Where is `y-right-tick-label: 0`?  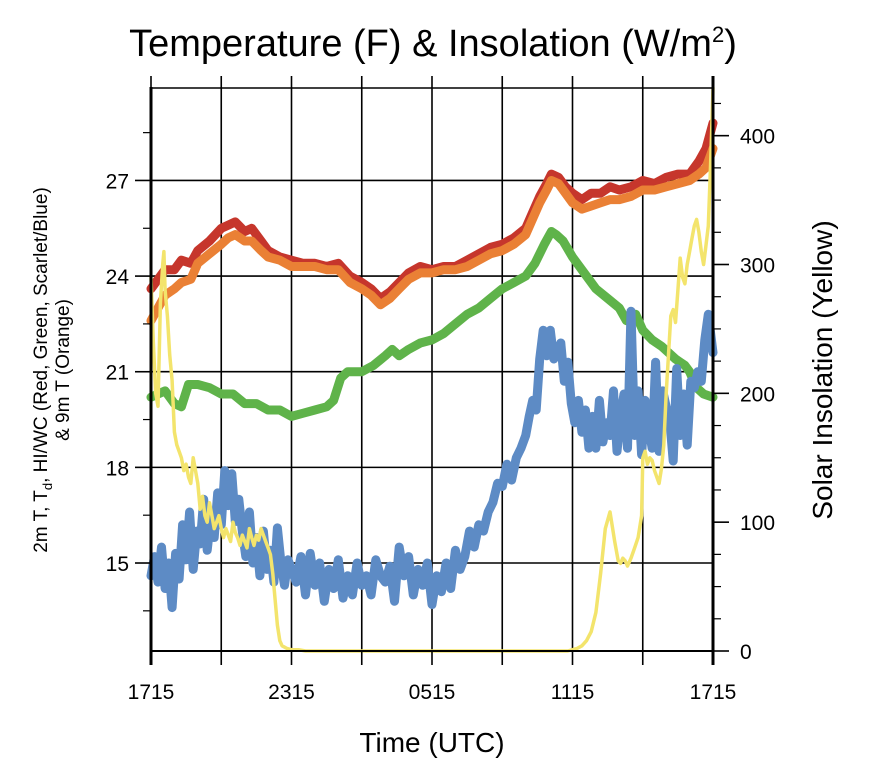
y-right-tick-label: 0 is located at coordinates (746, 652).